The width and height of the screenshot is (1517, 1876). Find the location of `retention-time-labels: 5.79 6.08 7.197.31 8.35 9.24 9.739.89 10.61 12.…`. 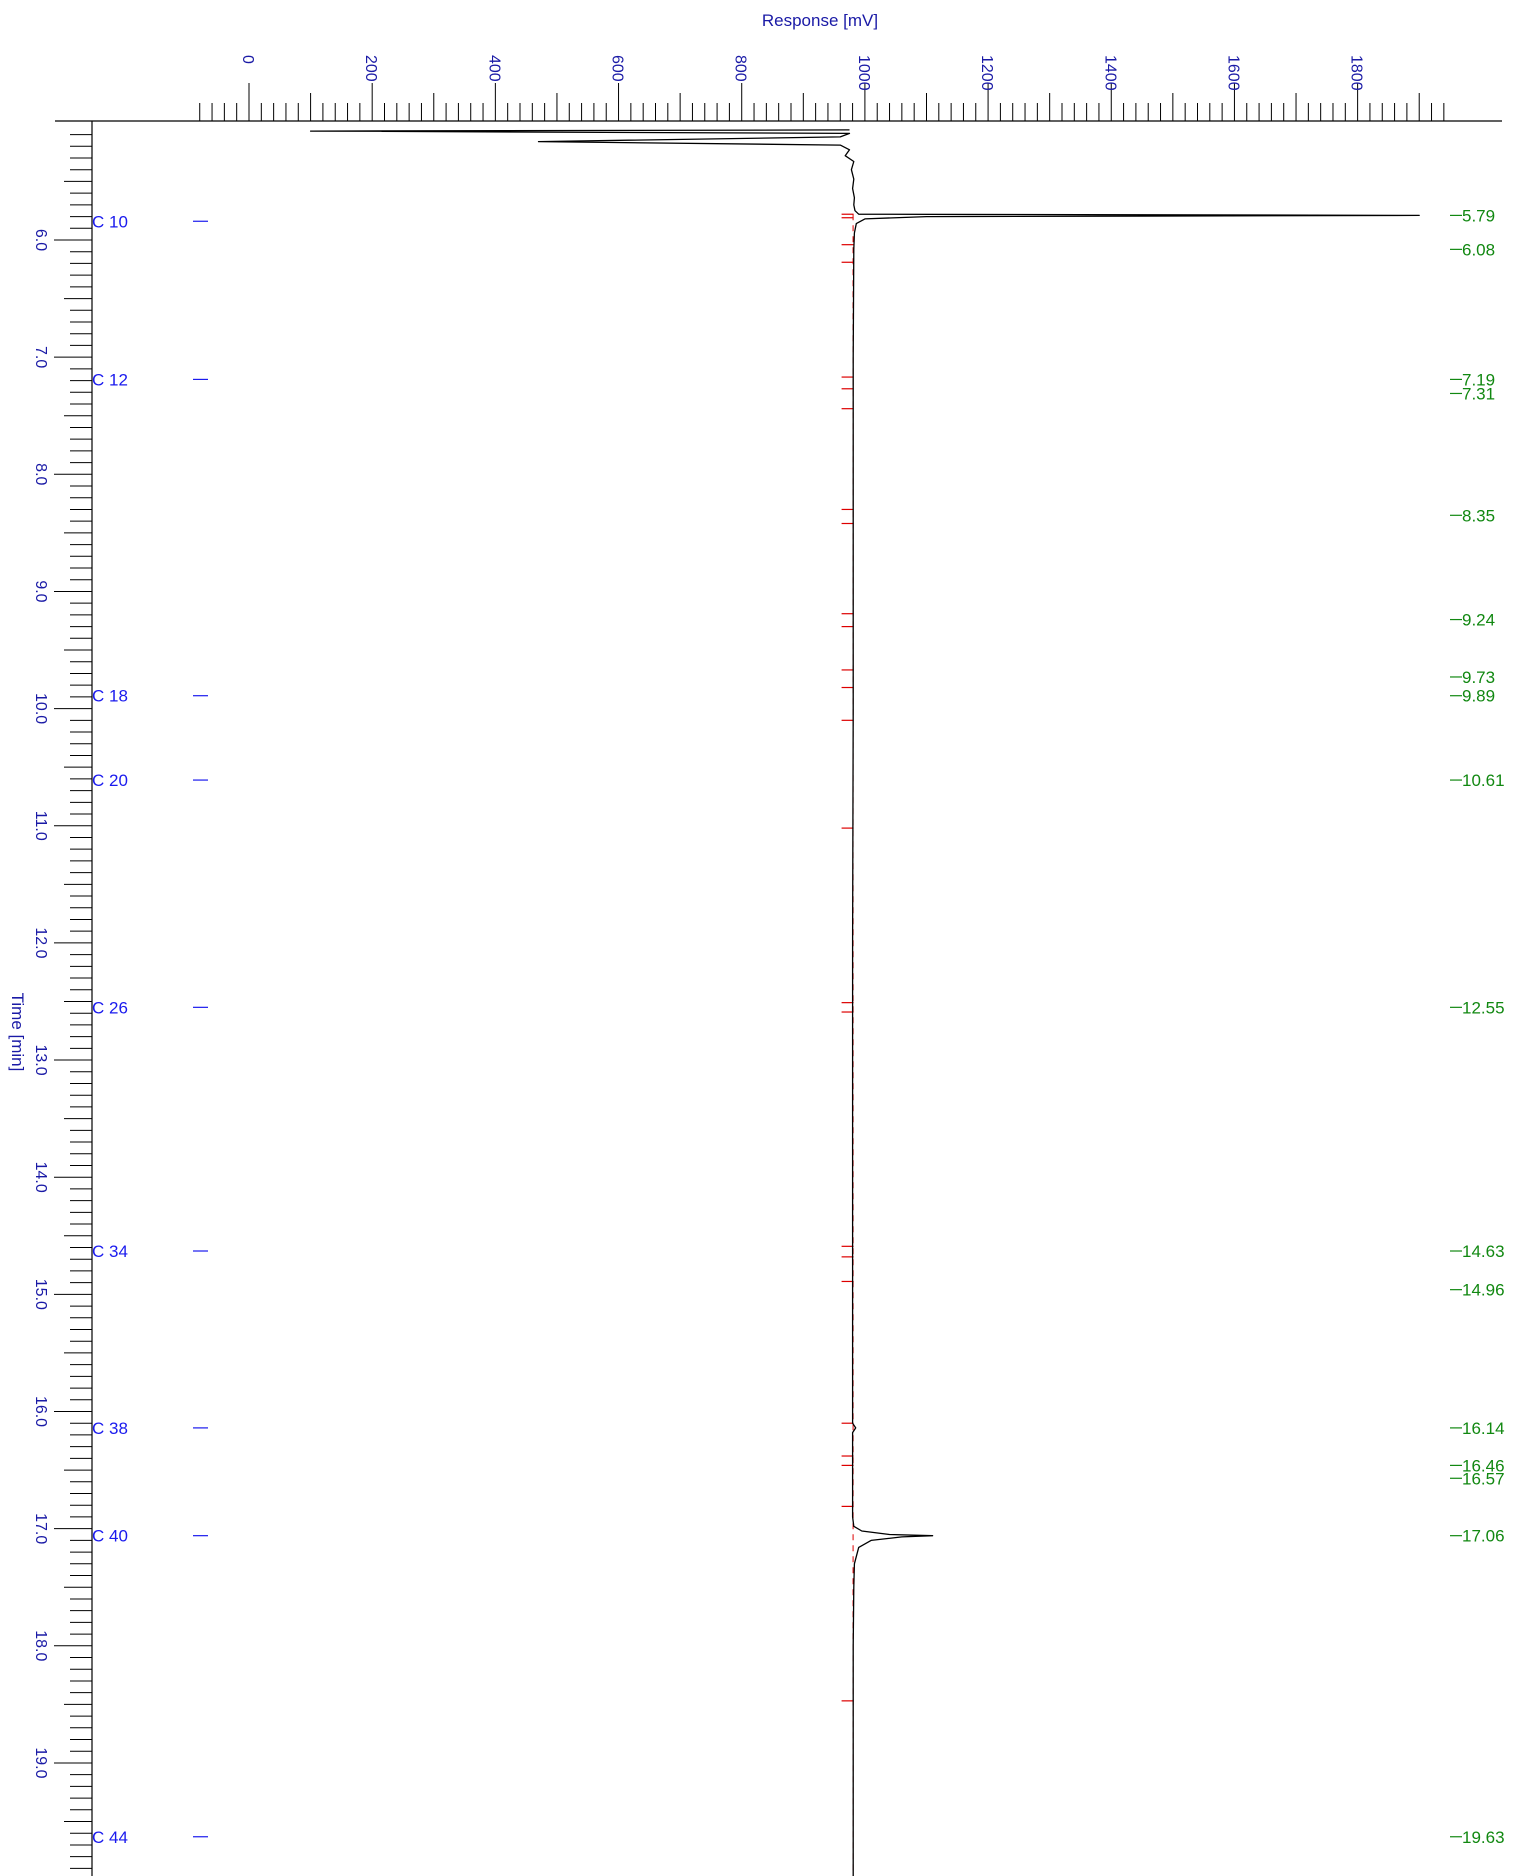

retention-time-labels: 5.79 6.08 7.197.31 8.35 9.24 9.739.89 10.61 12.… is located at coordinates (1477, 1026).